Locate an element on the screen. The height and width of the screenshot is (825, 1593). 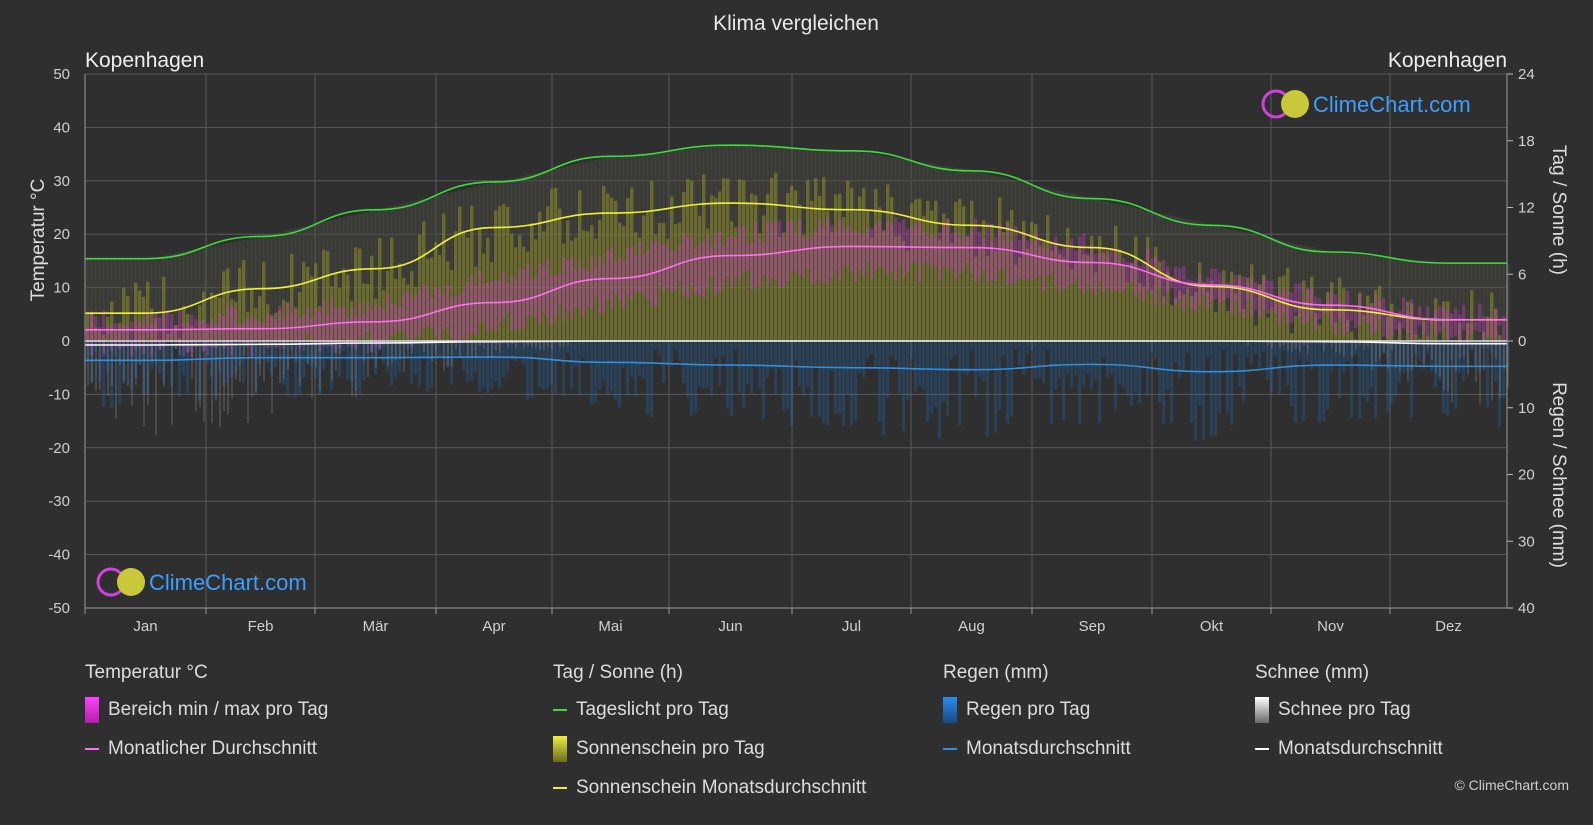
daylight-line is located at coordinates (796, 204).